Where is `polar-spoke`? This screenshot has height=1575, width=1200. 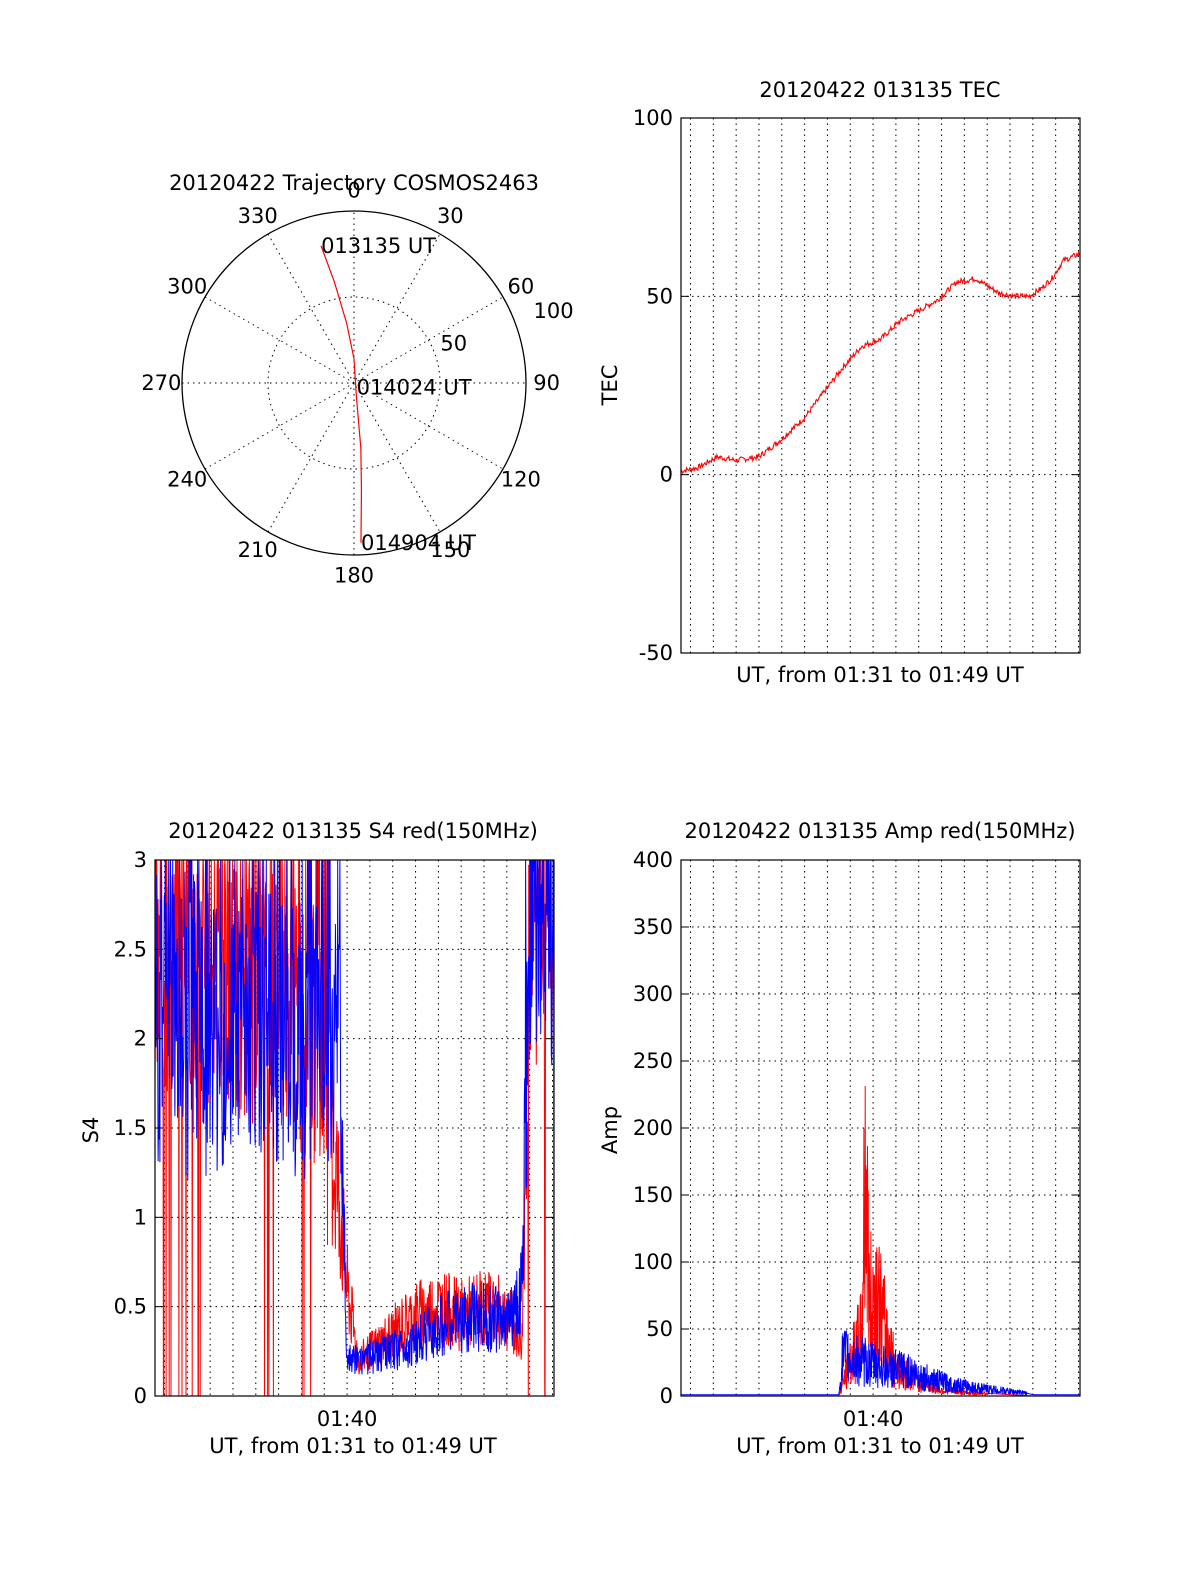 polar-spoke is located at coordinates (354, 383).